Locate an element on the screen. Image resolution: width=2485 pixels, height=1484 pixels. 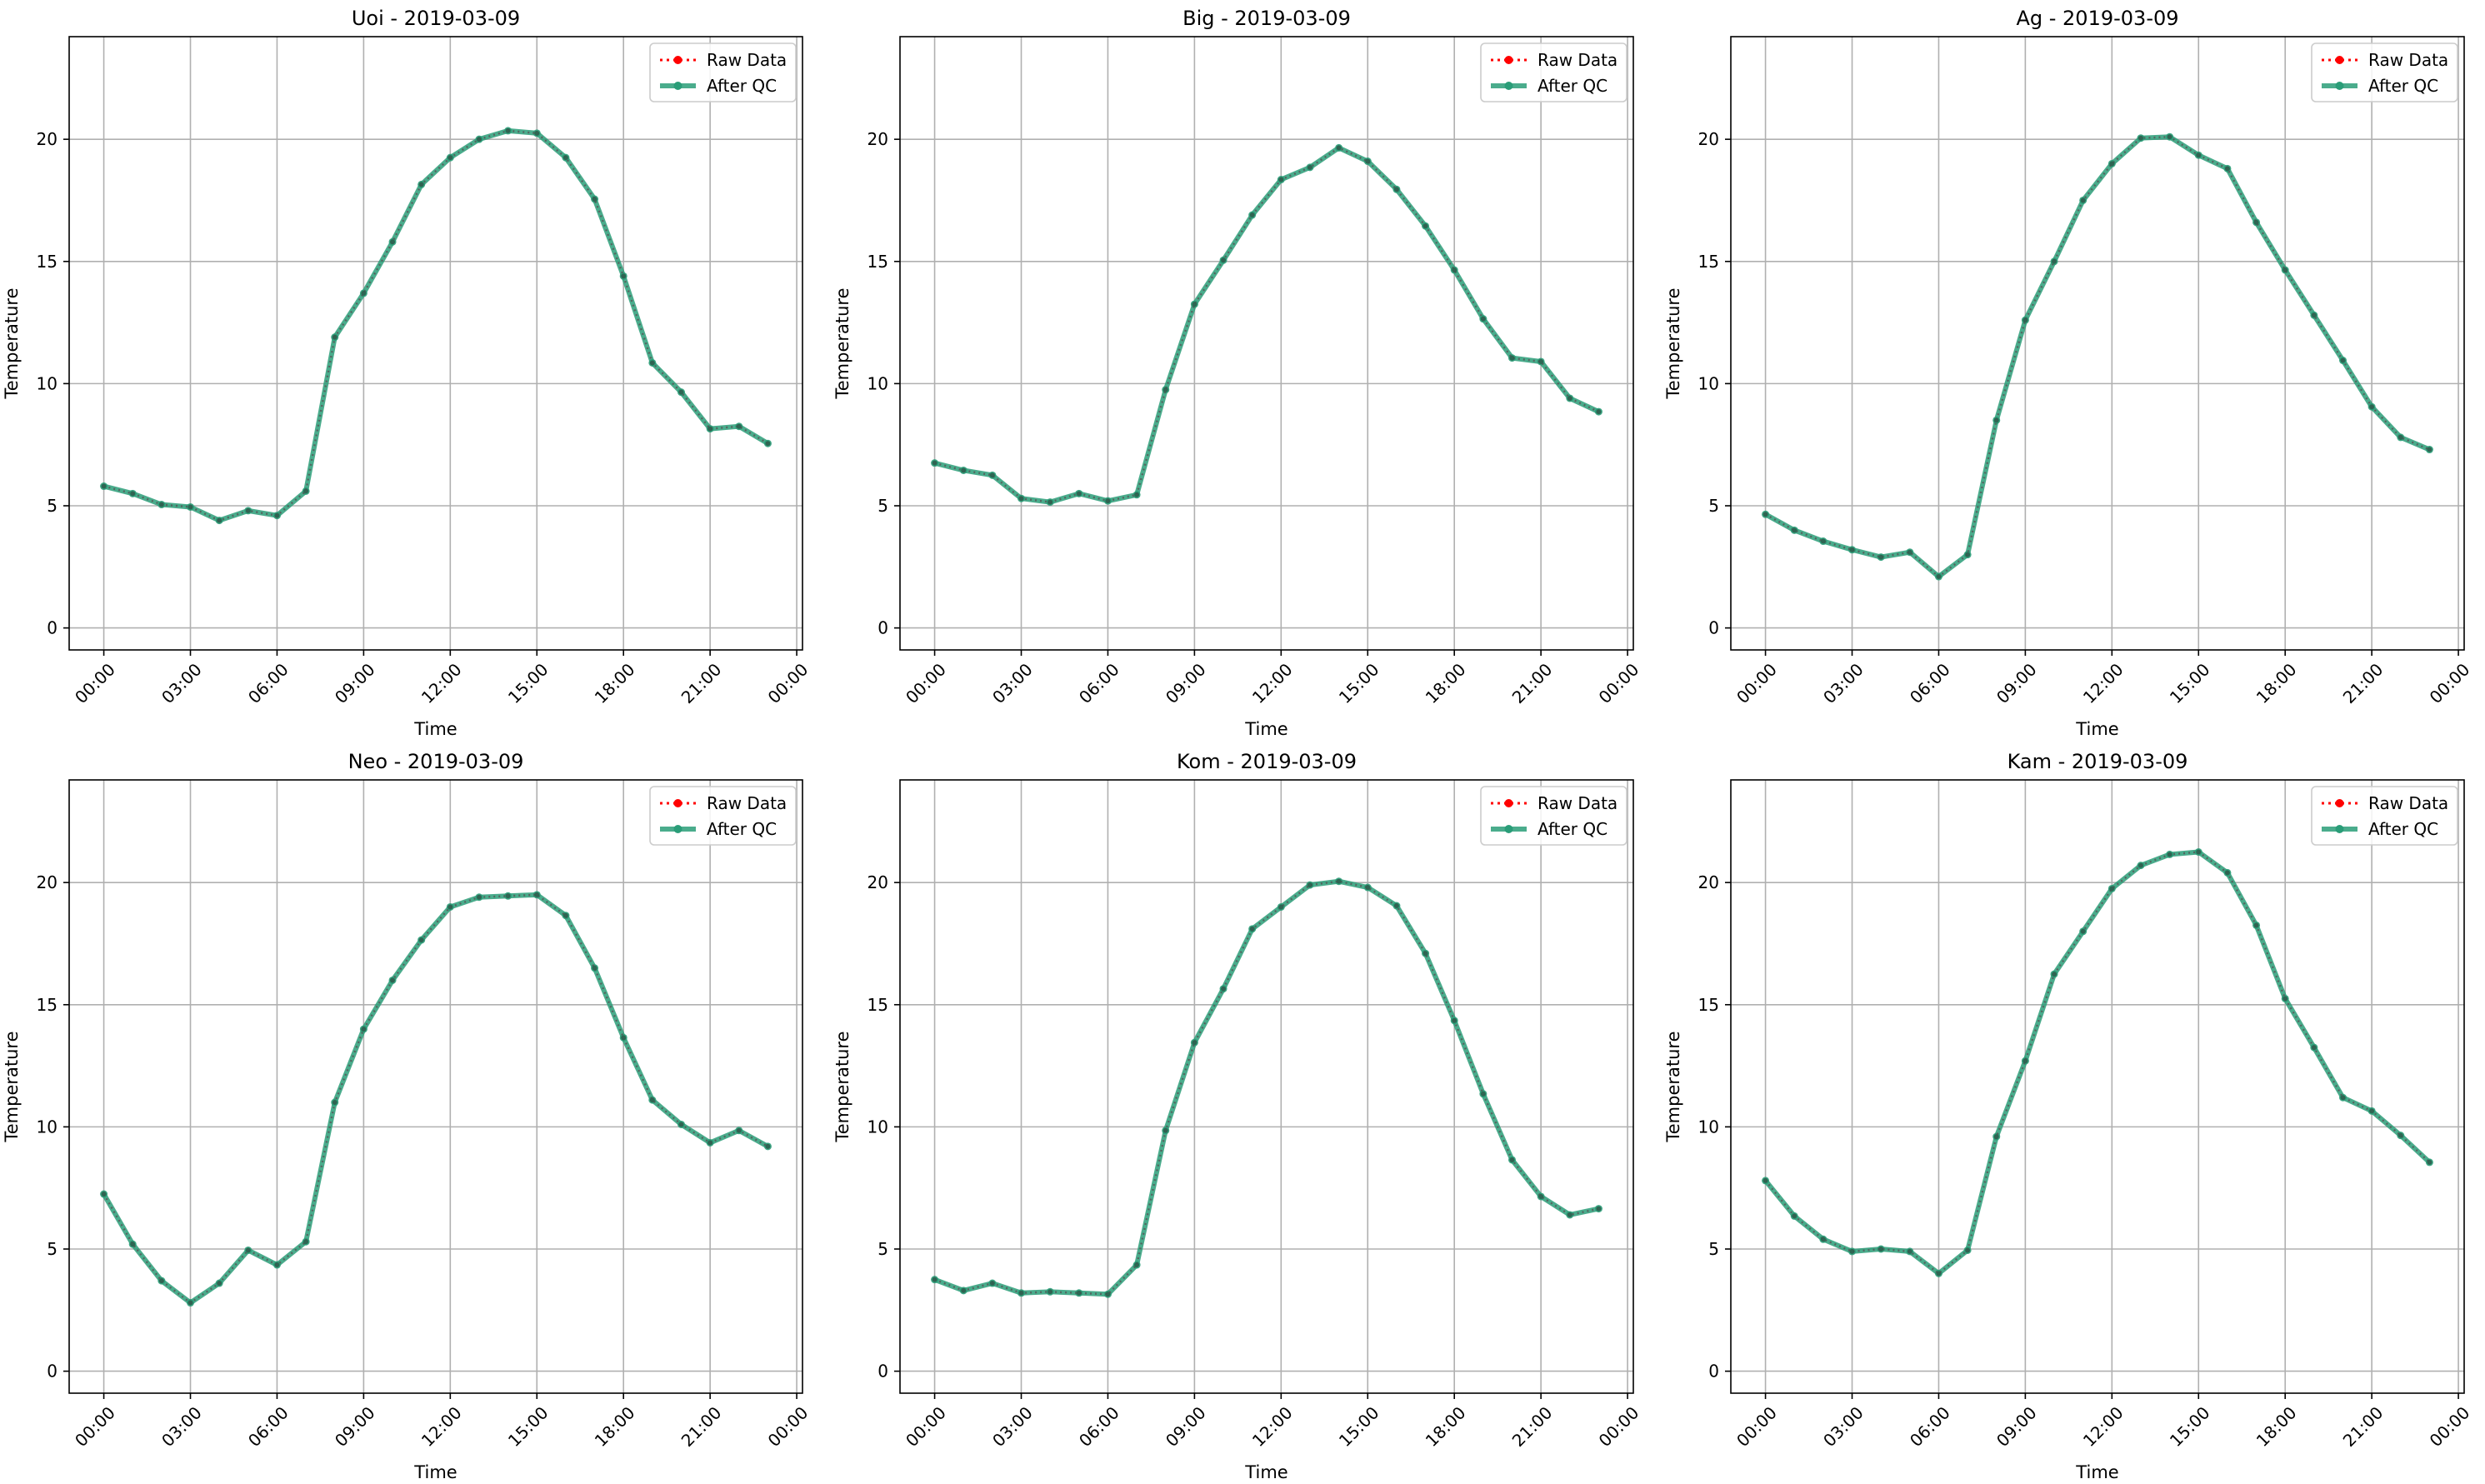
x-tick-label: 12:00 is located at coordinates (2103, 683).